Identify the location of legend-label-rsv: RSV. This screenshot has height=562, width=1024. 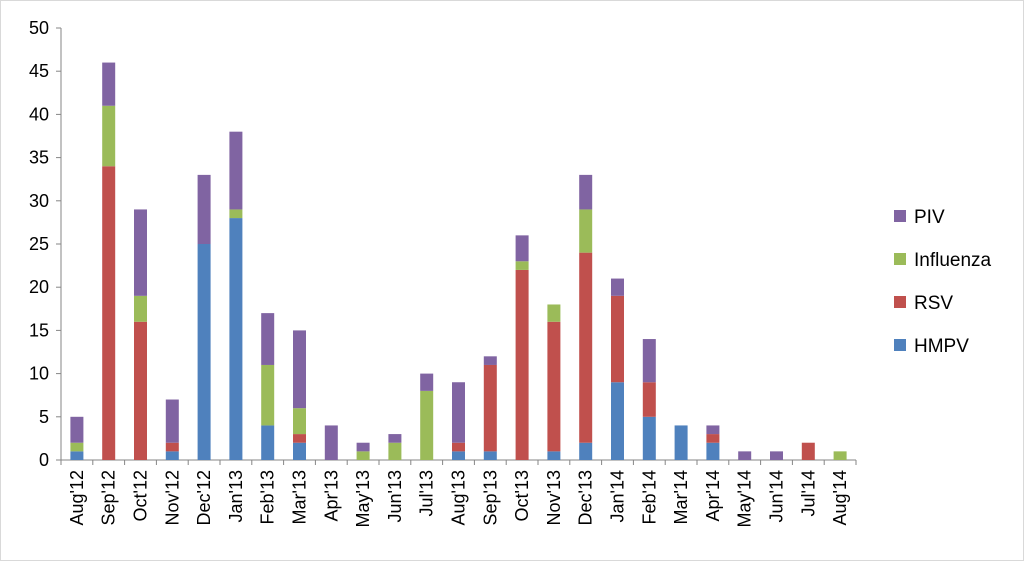
(933, 303).